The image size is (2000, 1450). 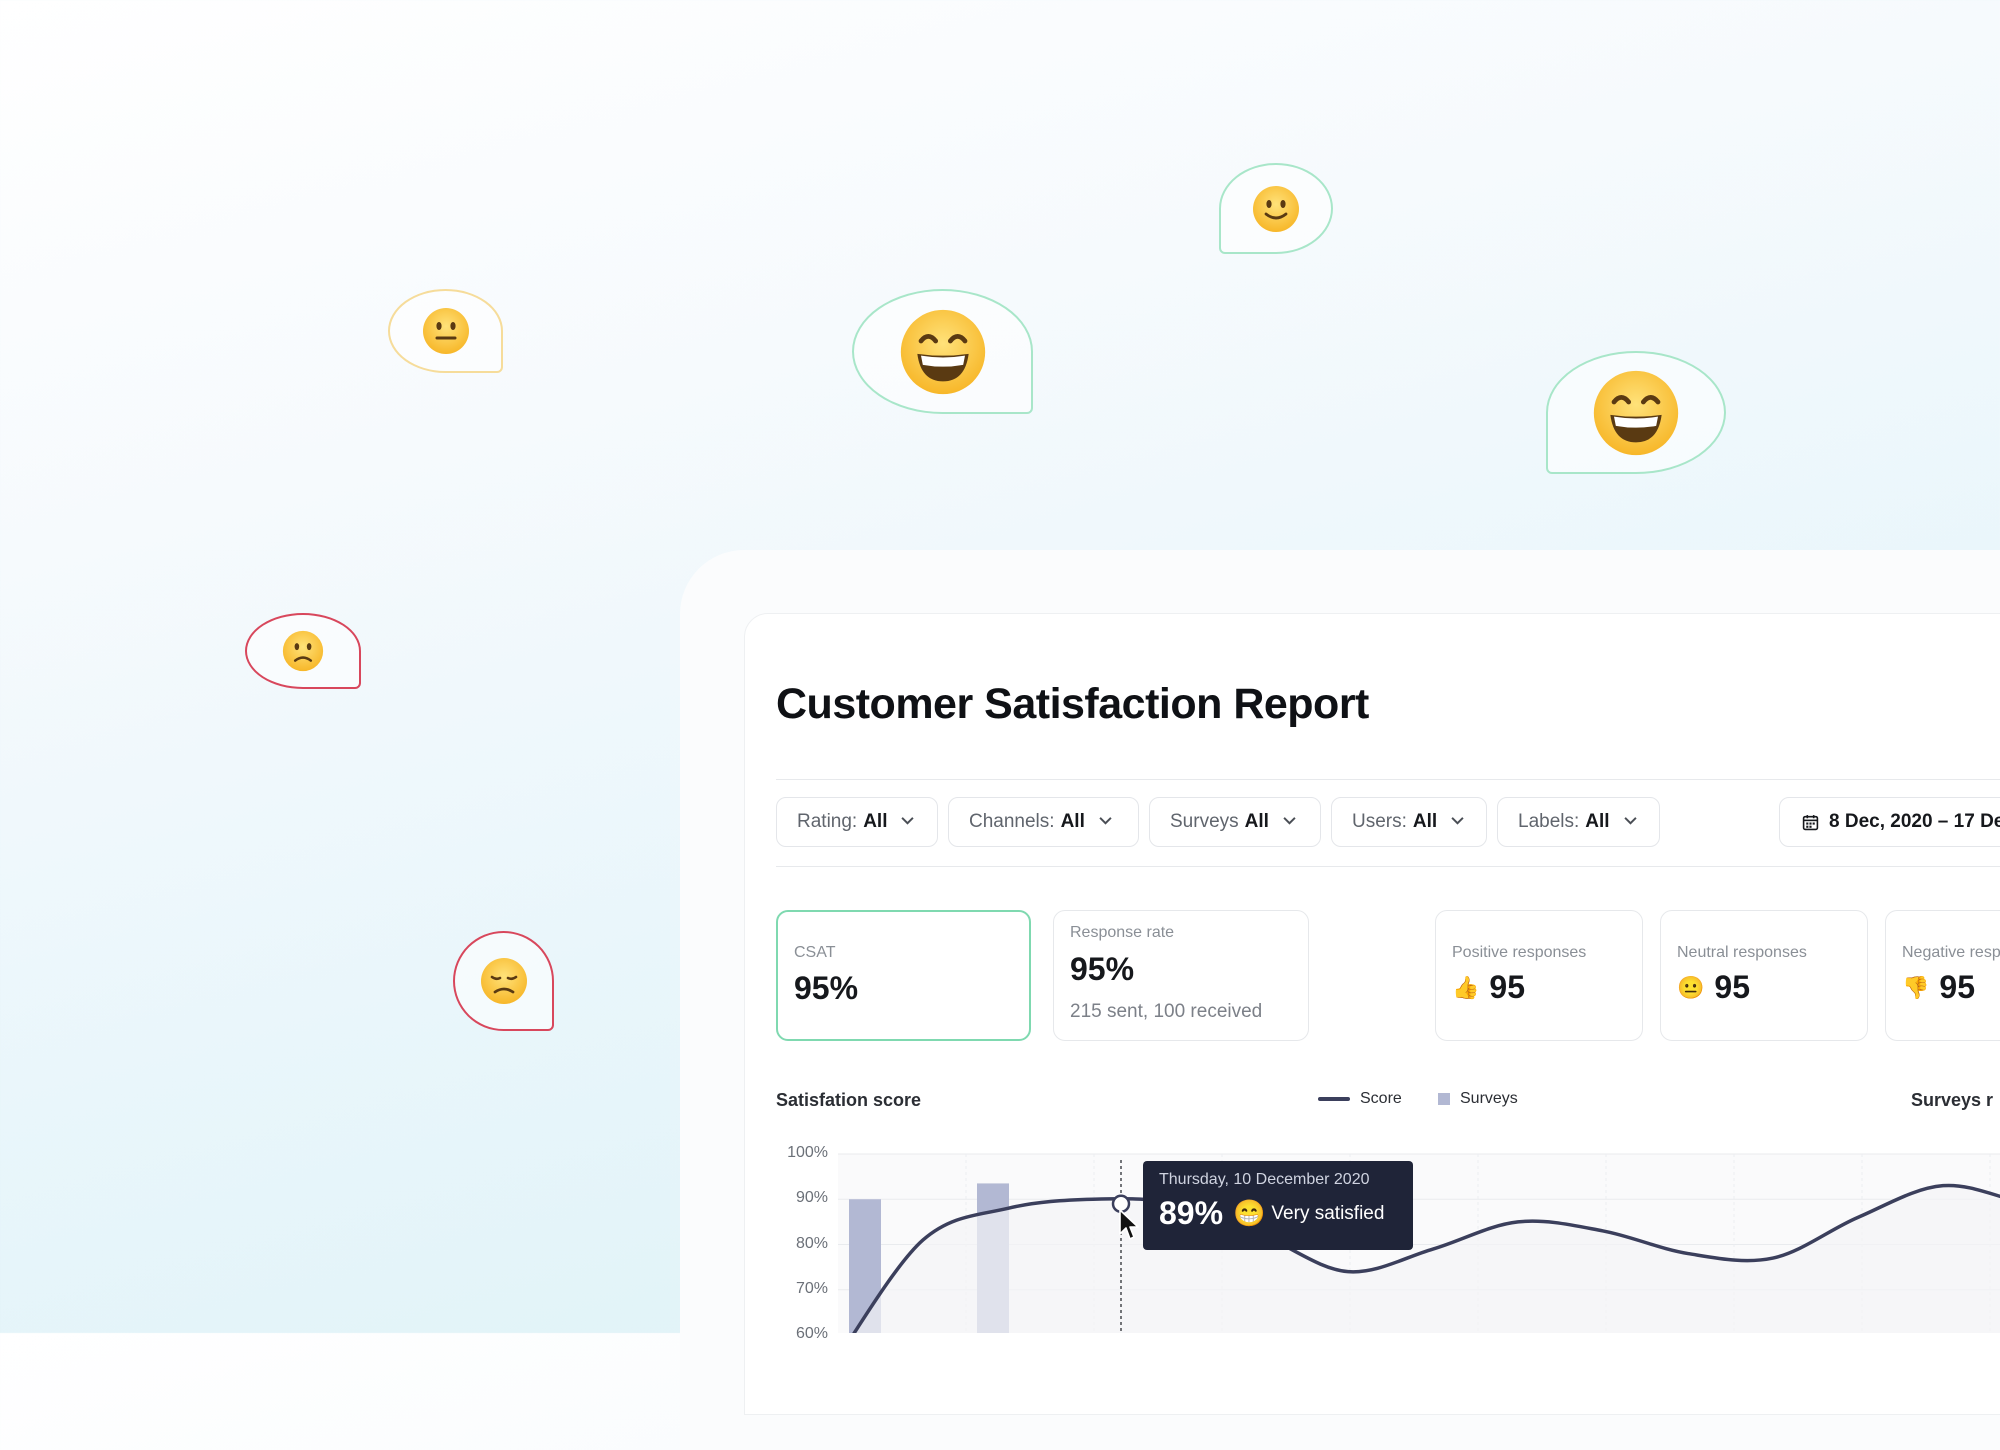 I want to click on legend-surveys: Surveys, so click(x=1478, y=1099).